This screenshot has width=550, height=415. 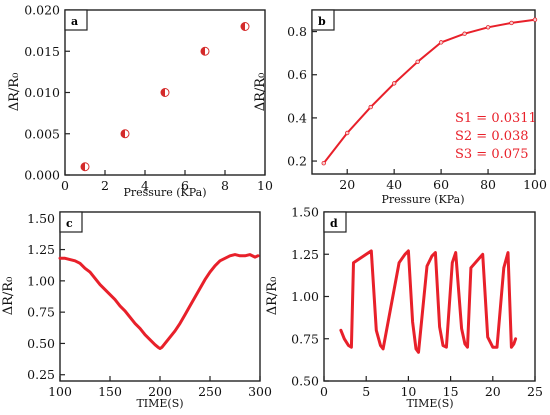 What do you see at coordinates (441, 184) in the screenshot?
I see `x-tick-label: 60` at bounding box center [441, 184].